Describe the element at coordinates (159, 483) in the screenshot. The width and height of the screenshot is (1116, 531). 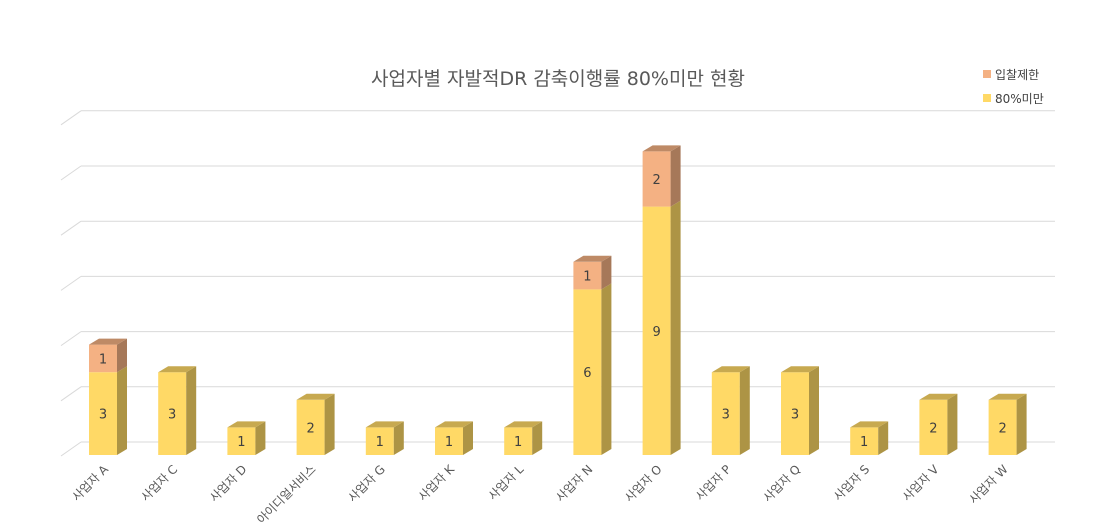
I see `x-tick-label: 사업자 C` at that location.